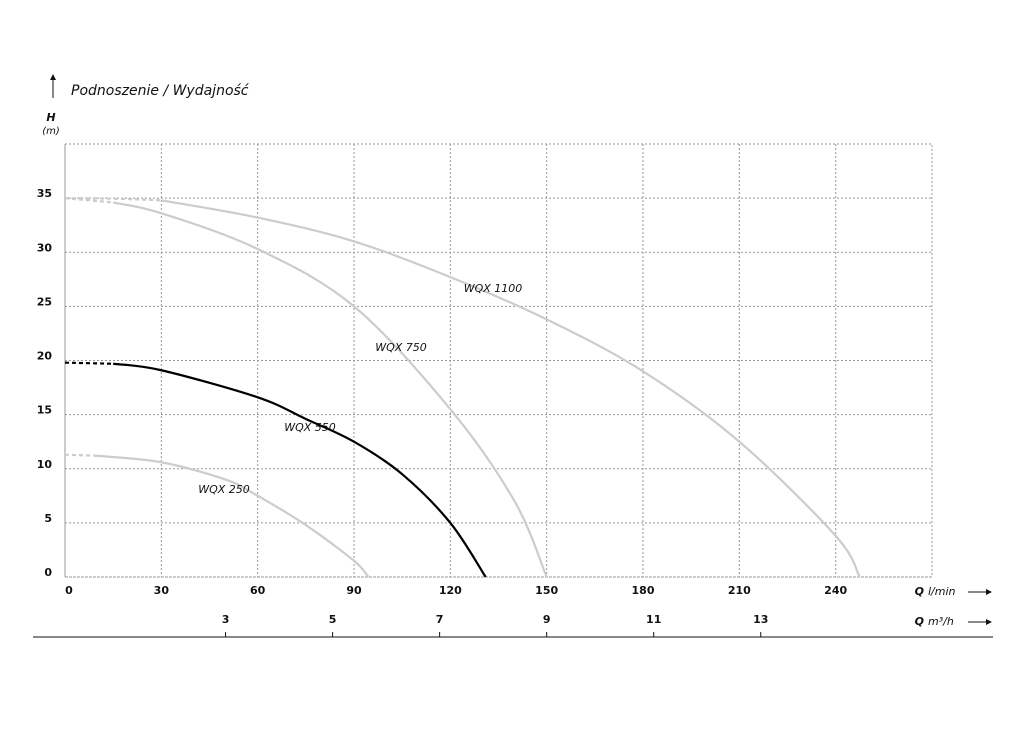 This screenshot has height=731, width=1024. What do you see at coordinates (310, 427) in the screenshot?
I see `curve-label: WQX 550` at bounding box center [310, 427].